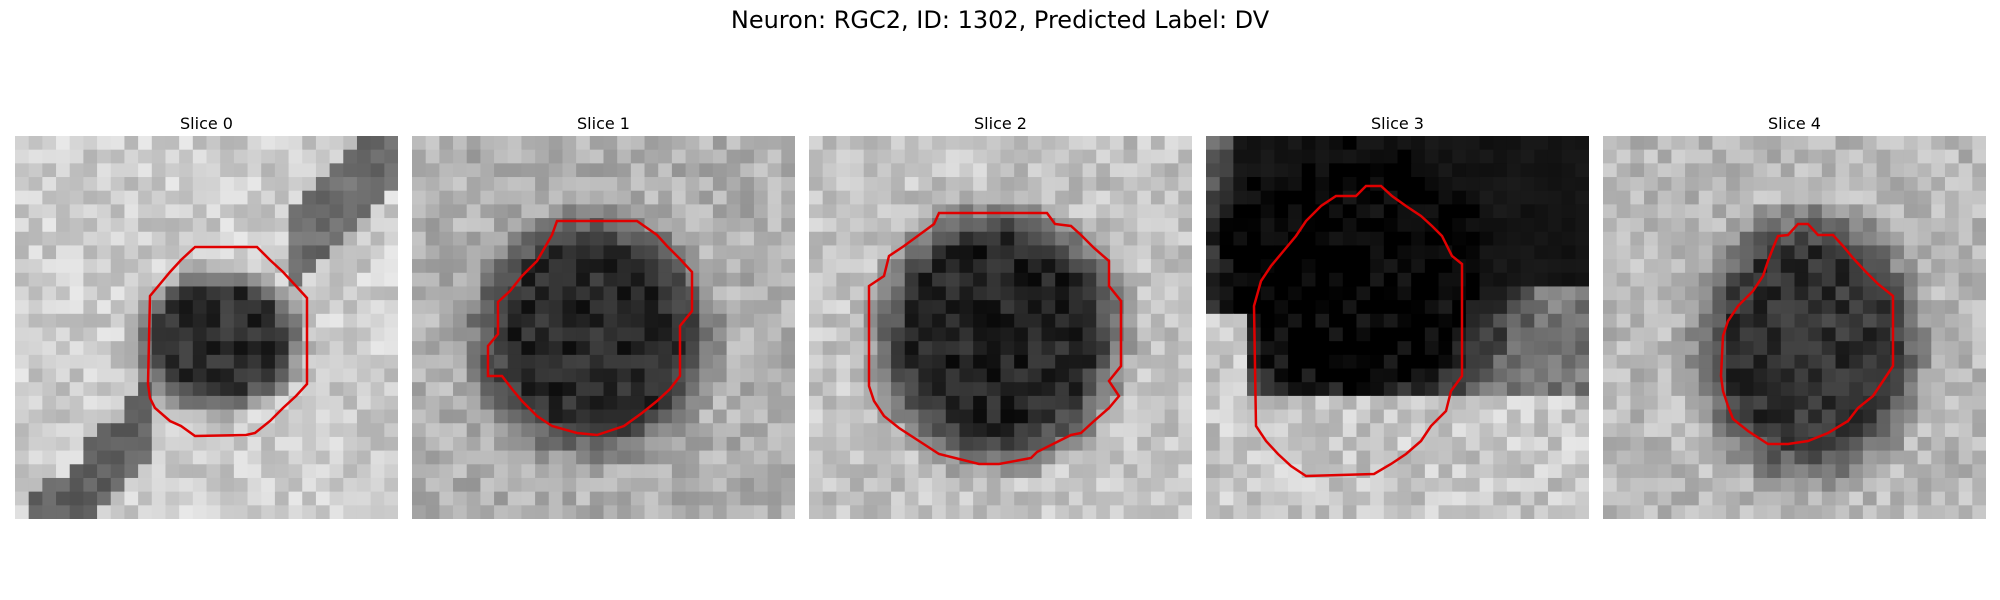 This screenshot has height=600, width=2000. I want to click on slice-panel-3: Slice 3, so click(1397, 315).